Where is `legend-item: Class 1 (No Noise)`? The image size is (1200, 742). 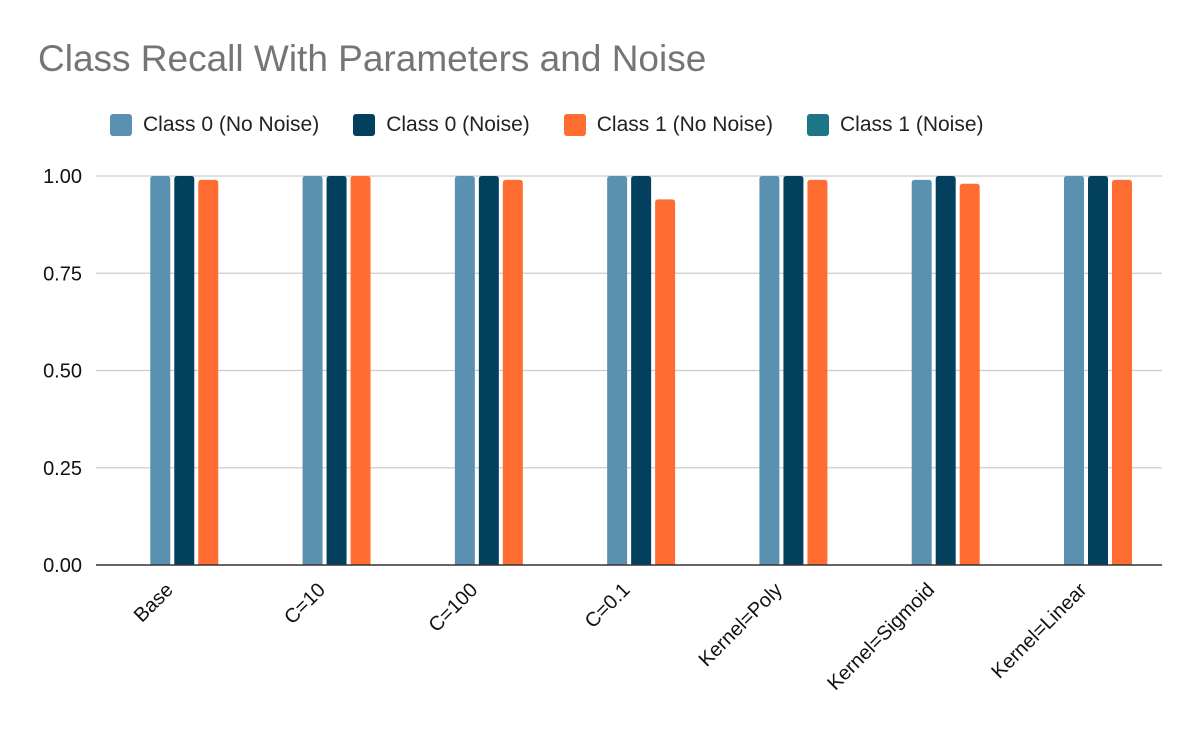
legend-item: Class 1 (No Noise) is located at coordinates (668, 125).